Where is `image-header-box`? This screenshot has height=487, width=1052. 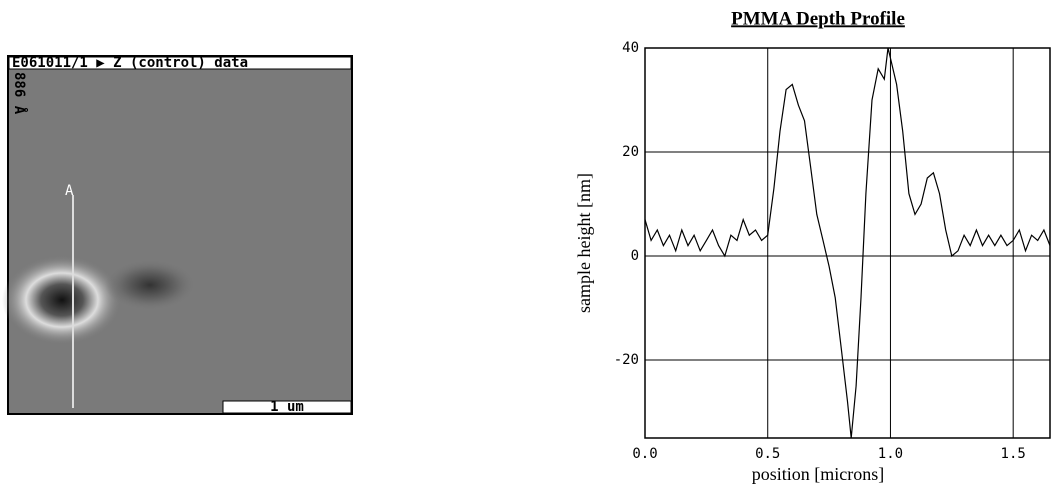 image-header-box is located at coordinates (180, 63).